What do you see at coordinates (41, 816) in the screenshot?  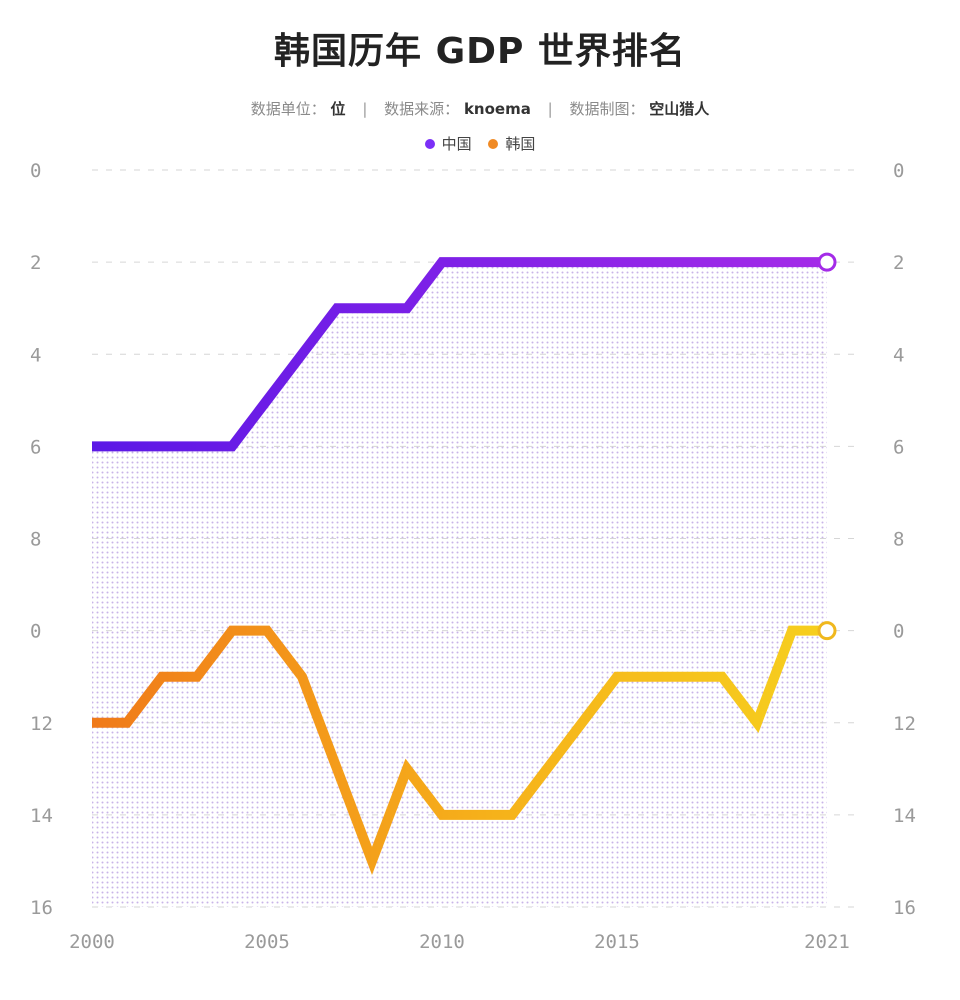 I see `y-tick-label-left: 14` at bounding box center [41, 816].